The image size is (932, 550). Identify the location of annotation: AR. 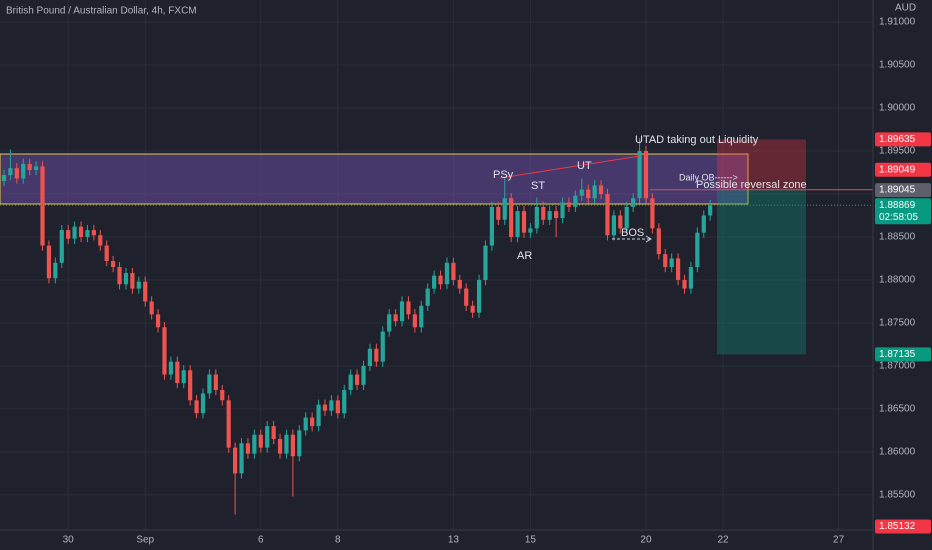
(524, 256).